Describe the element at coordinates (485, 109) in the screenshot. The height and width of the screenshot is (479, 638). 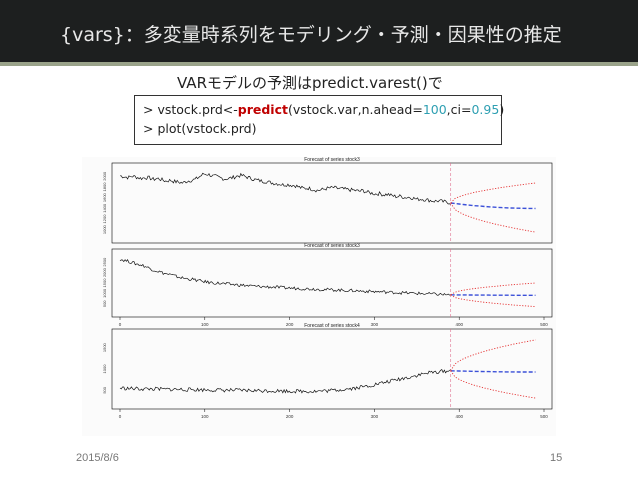
I see `code-ci: 0.95` at that location.